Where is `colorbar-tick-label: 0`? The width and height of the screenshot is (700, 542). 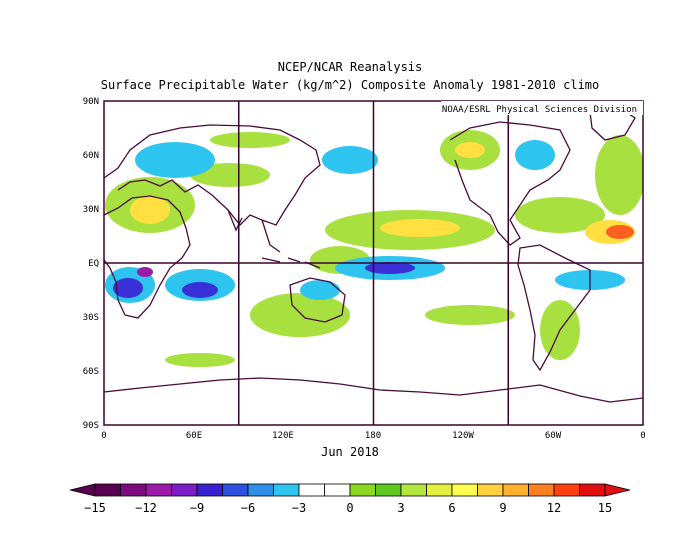 colorbar-tick-label: 0 is located at coordinates (349, 508).